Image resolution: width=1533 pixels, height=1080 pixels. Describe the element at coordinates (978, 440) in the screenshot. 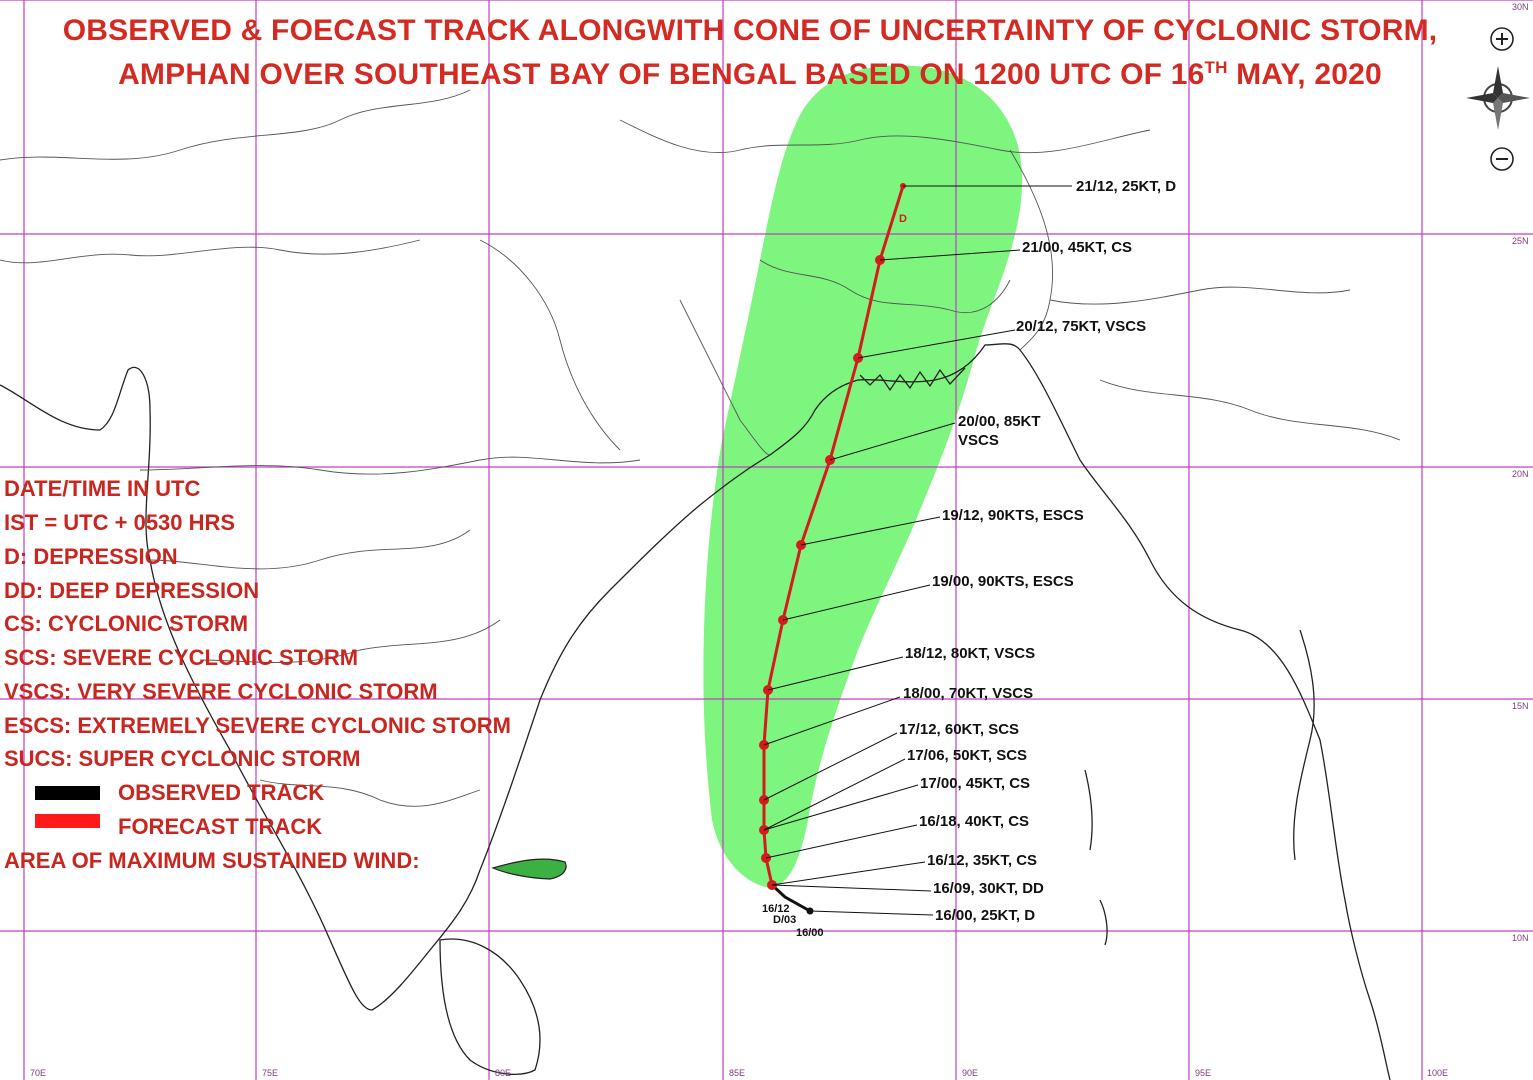

I see `track-label-20-00-cat: VSCS` at that location.